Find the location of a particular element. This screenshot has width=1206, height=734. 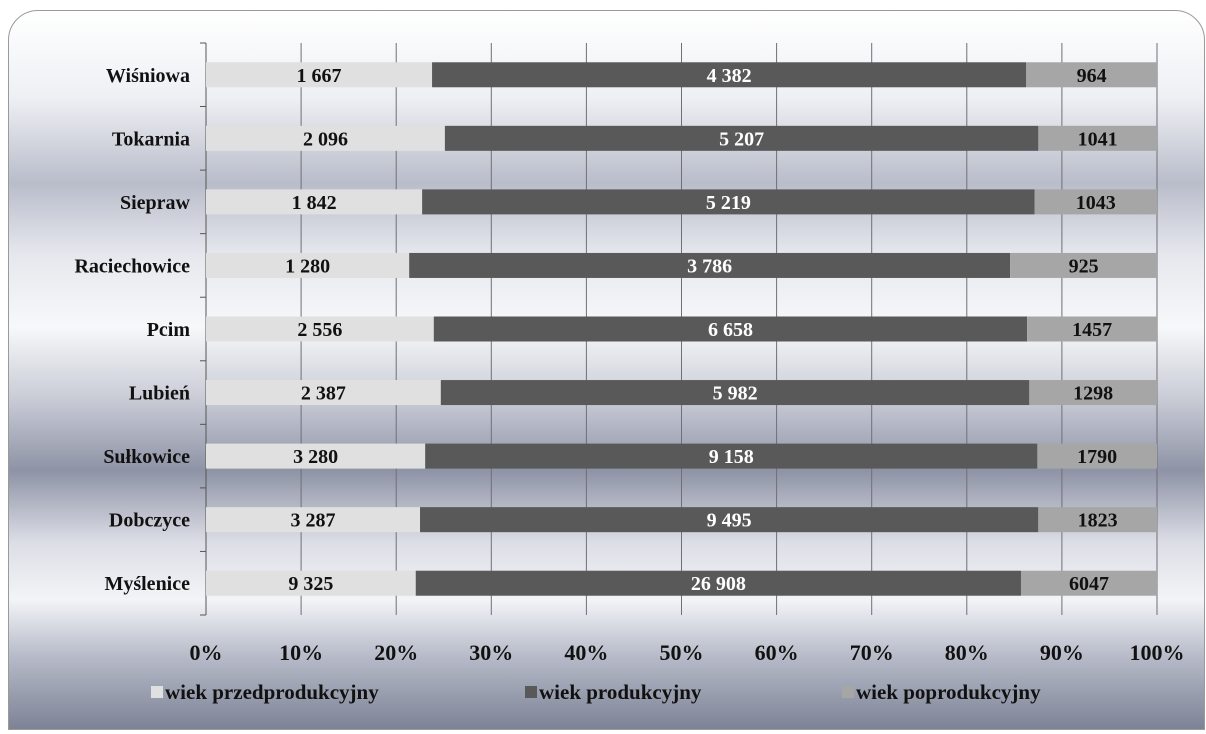

x-tick-label: 50% is located at coordinates (682, 652).